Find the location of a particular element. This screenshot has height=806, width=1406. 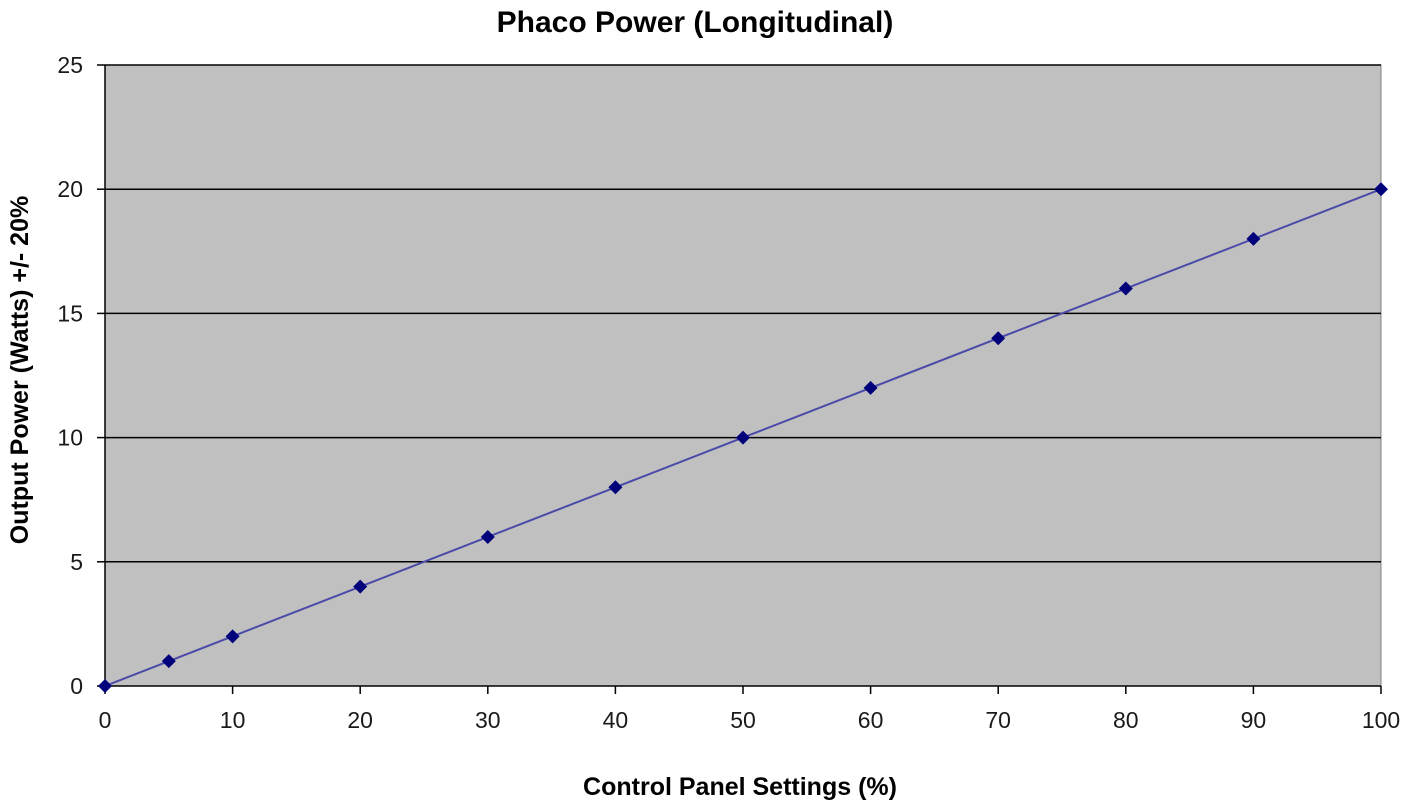

x-tick-label-30: 30 is located at coordinates (488, 720).